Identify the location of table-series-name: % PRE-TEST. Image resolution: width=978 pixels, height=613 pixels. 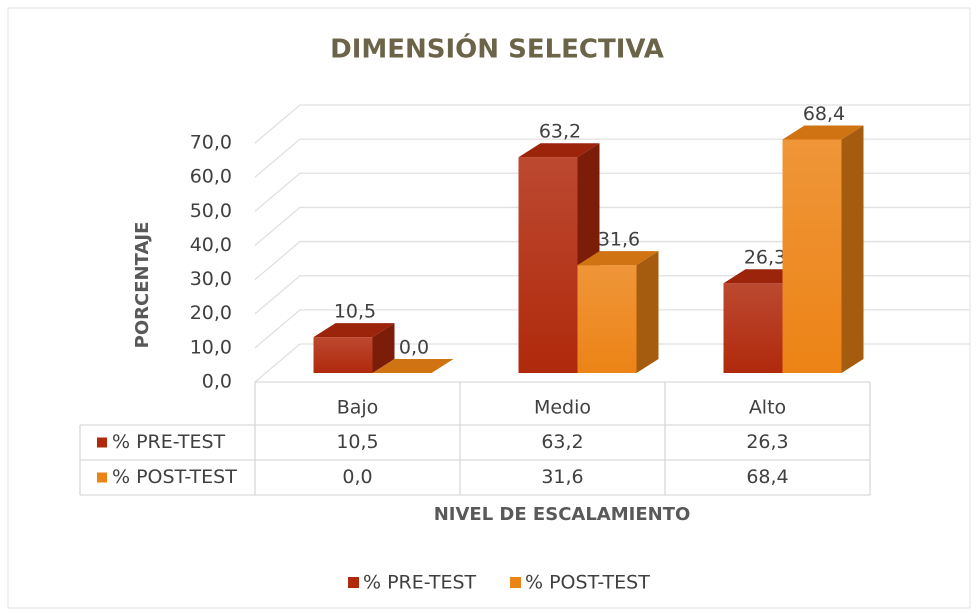
(169, 442).